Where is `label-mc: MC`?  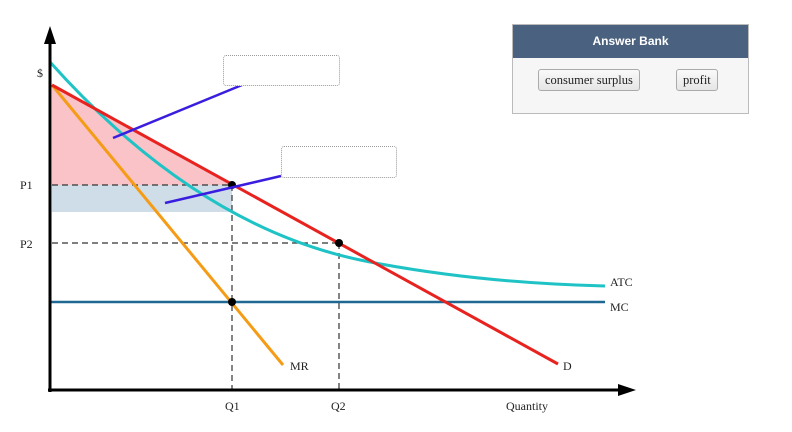 label-mc: MC is located at coordinates (619, 307).